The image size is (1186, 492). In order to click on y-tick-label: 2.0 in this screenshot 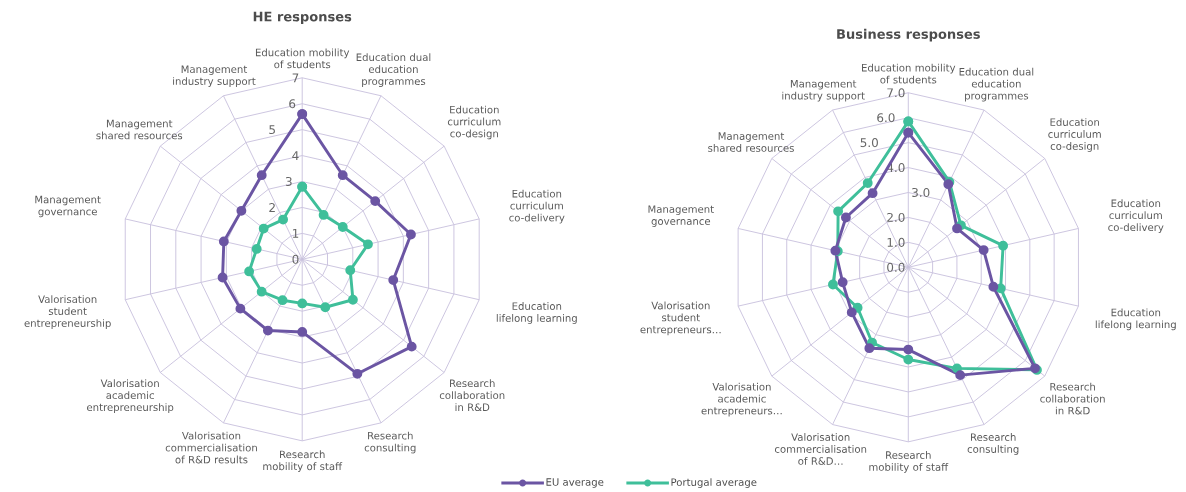, I will do `click(896, 218)`.